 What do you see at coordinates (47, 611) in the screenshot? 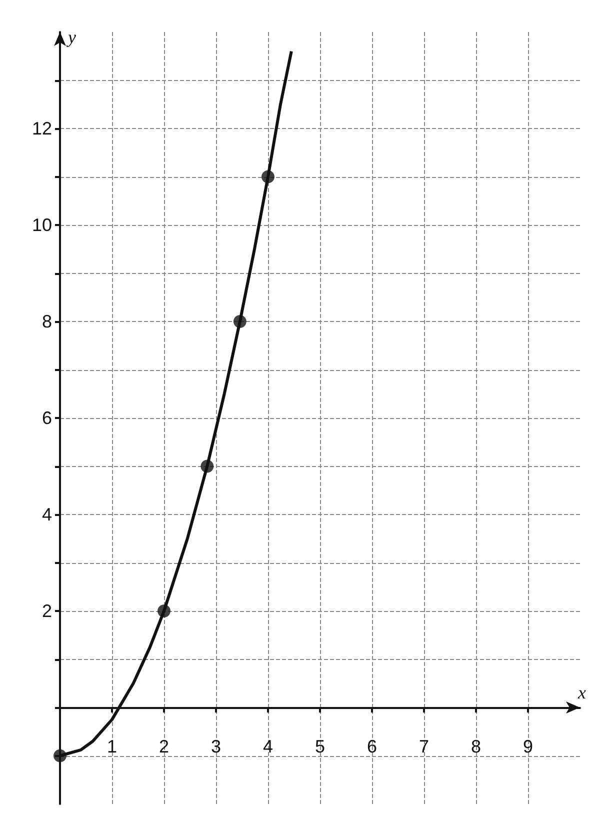
I see `y-tick-label: 2` at bounding box center [47, 611].